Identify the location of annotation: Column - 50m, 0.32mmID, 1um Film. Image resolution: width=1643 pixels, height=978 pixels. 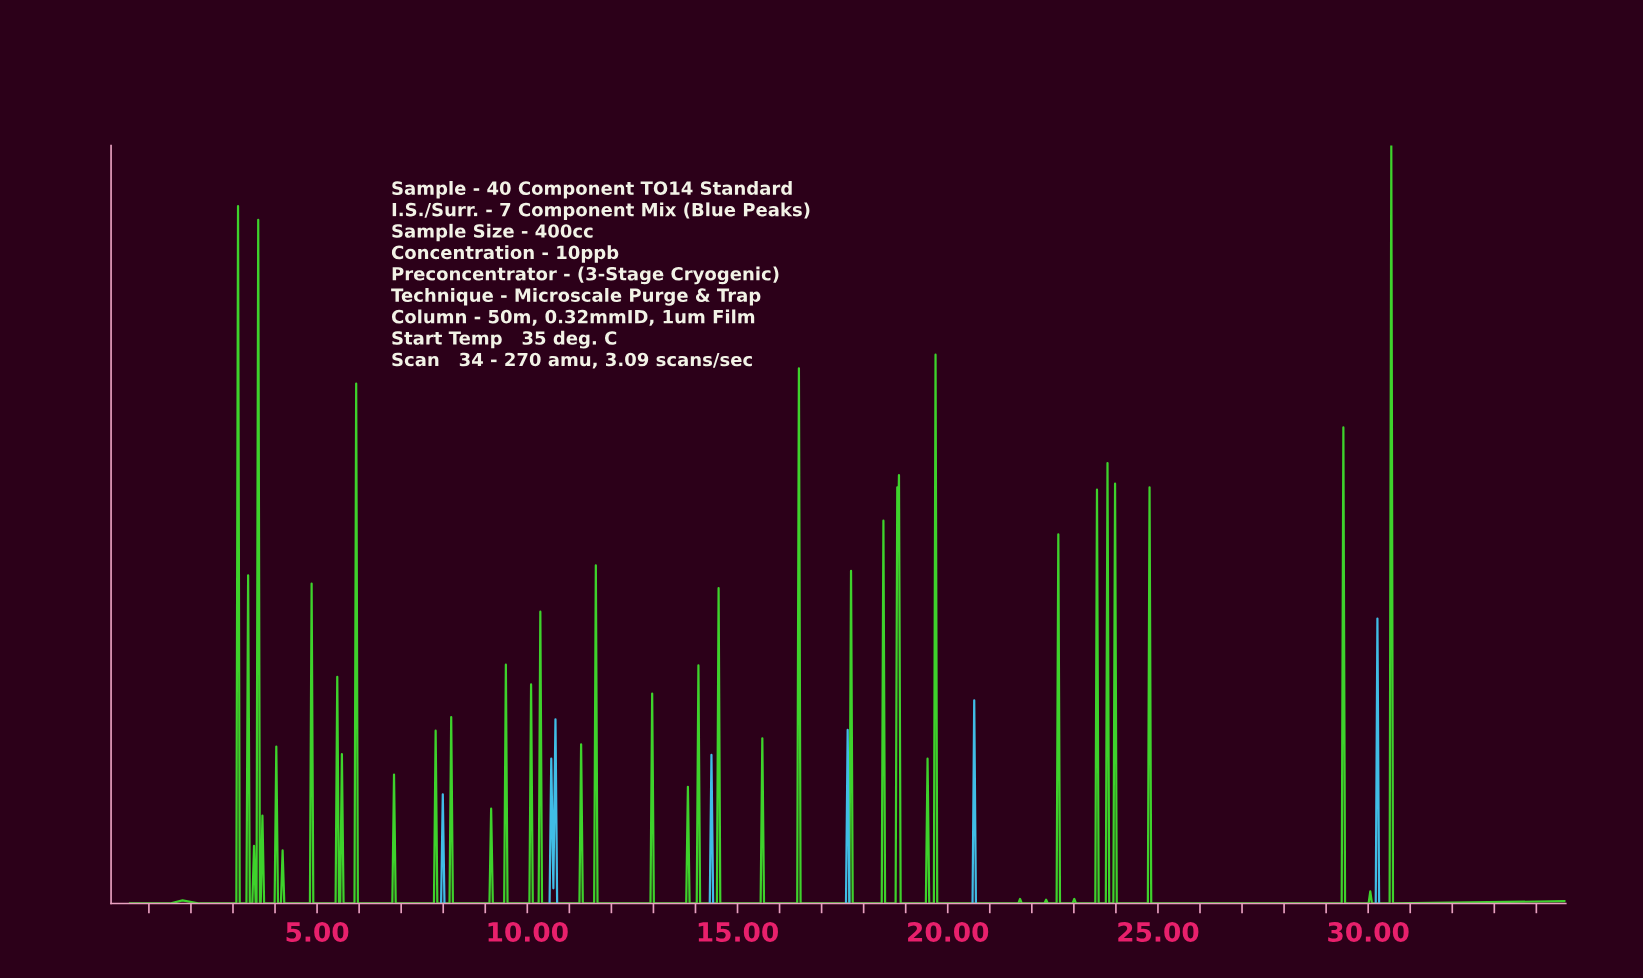
(573, 317).